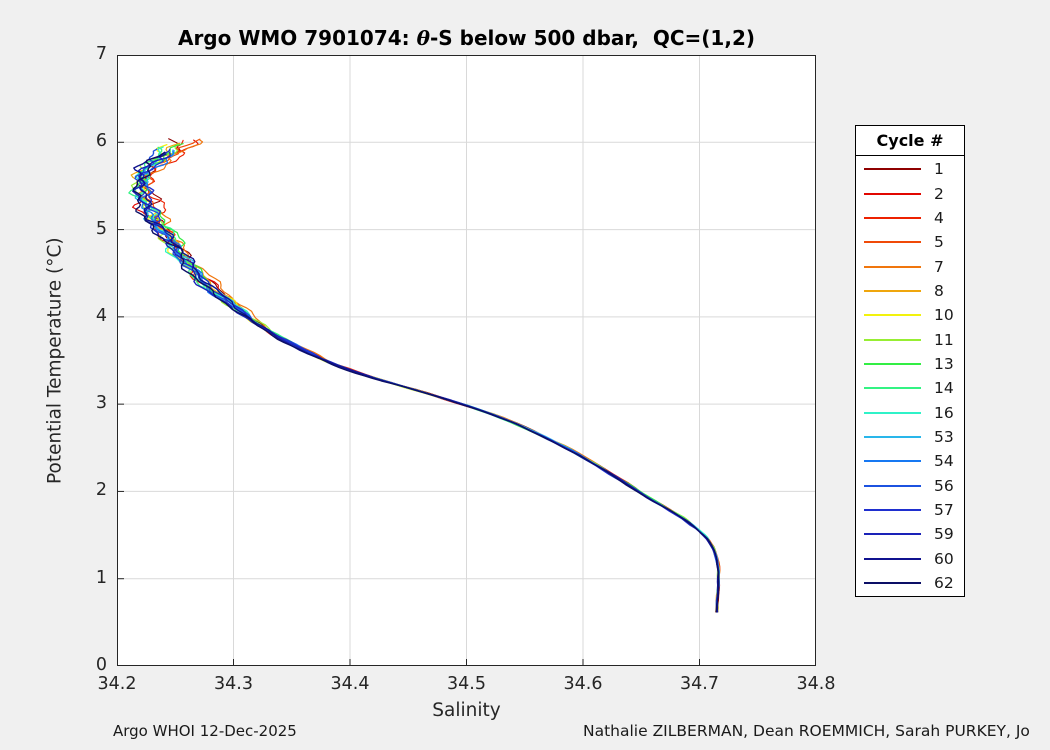  I want to click on legend-title: Cycle #, so click(910, 141).